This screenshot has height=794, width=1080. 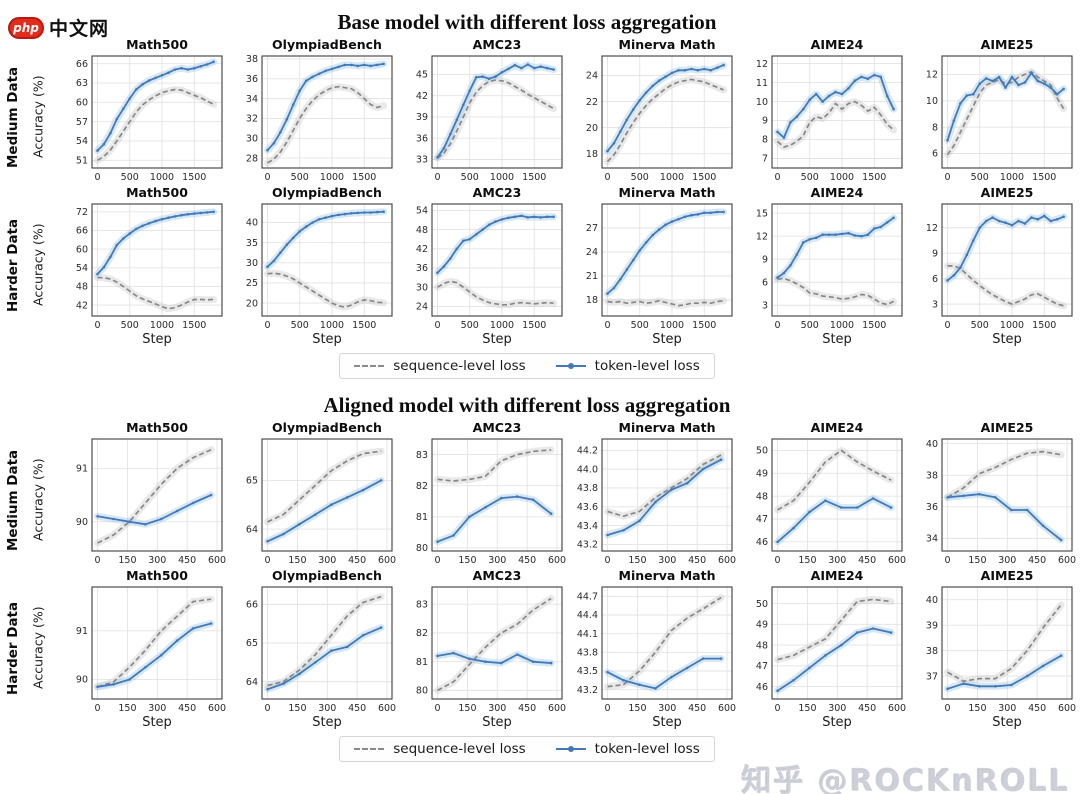 I want to click on svg-text: 65, so click(x=252, y=481).